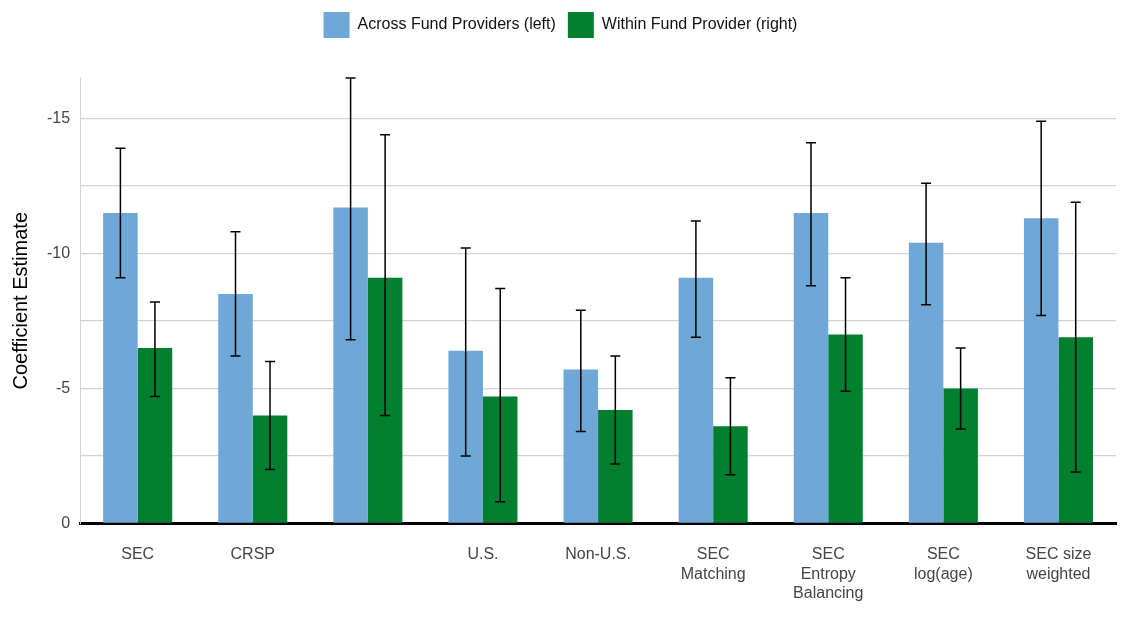 Image resolution: width=1126 pixels, height=630 pixels. I want to click on x-tick-label: SEC size weighted, so click(1058, 563).